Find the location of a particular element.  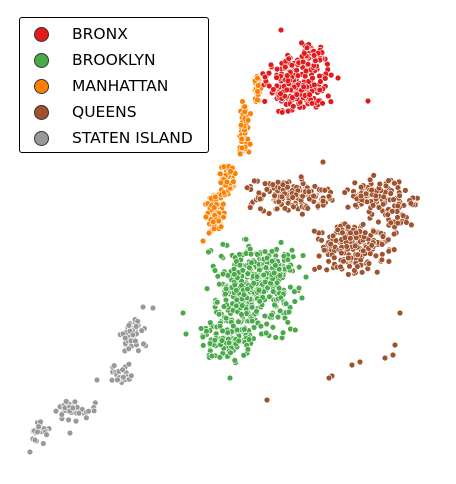

legend-label-staten-island: STATEN ISLAND is located at coordinates (132, 138).